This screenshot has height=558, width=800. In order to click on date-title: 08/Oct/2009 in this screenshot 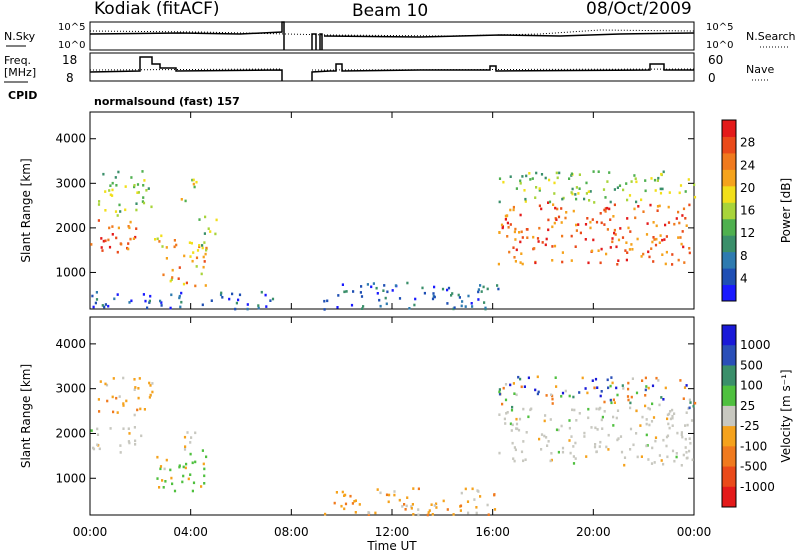, I will do `click(639, 9)`.